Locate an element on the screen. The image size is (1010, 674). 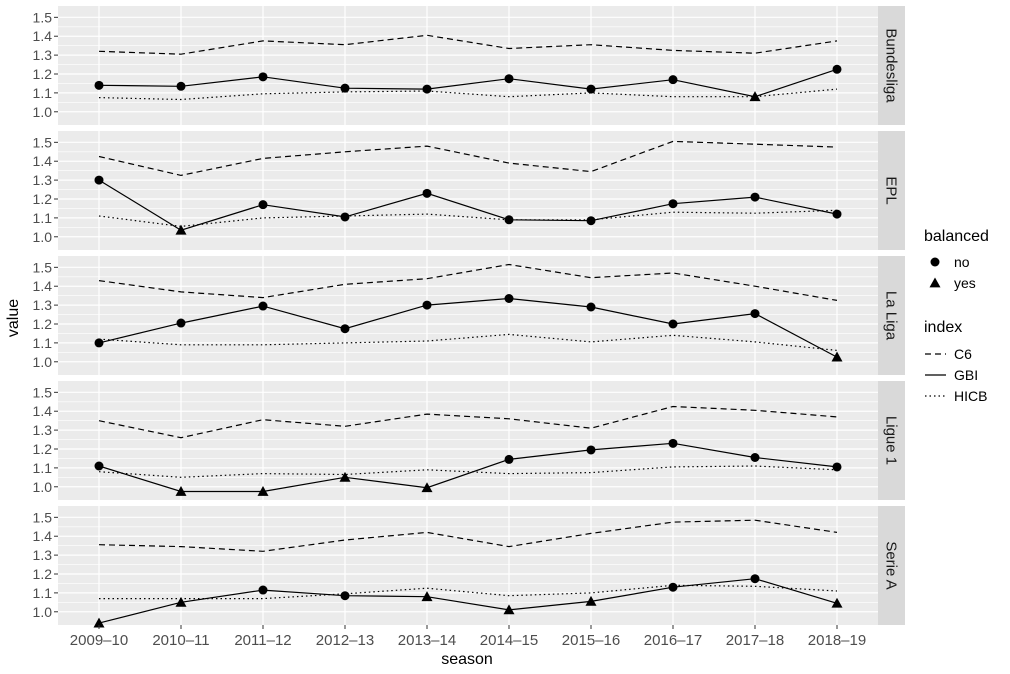
x-tick-label: 2016–17 is located at coordinates (673, 640).